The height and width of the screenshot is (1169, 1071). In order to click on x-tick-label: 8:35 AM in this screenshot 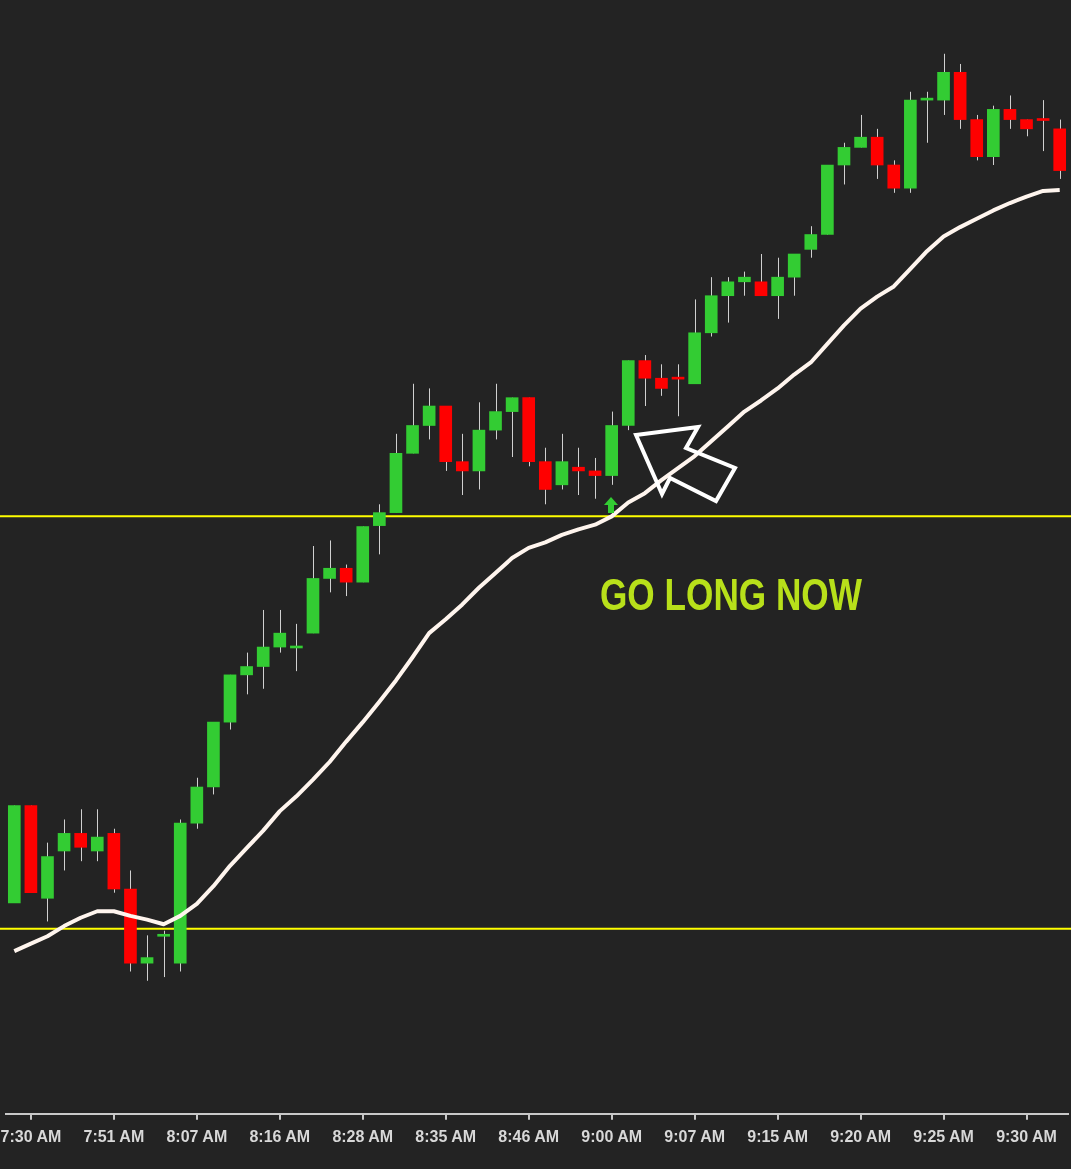, I will do `click(446, 1136)`.